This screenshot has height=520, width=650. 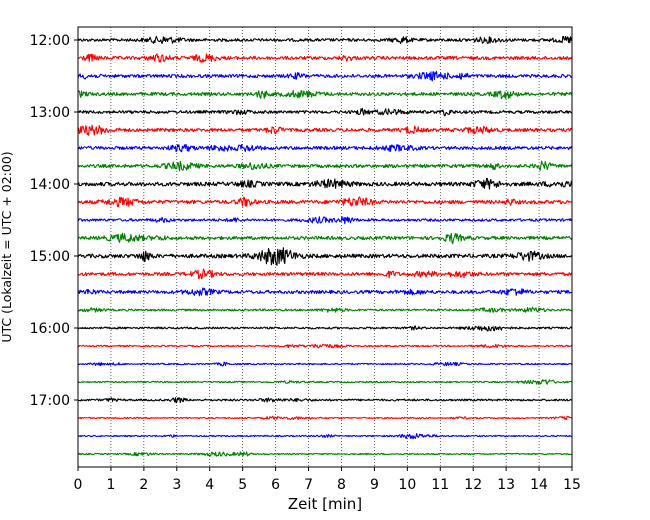 What do you see at coordinates (50, 257) in the screenshot?
I see `y-tick-label: 15:00` at bounding box center [50, 257].